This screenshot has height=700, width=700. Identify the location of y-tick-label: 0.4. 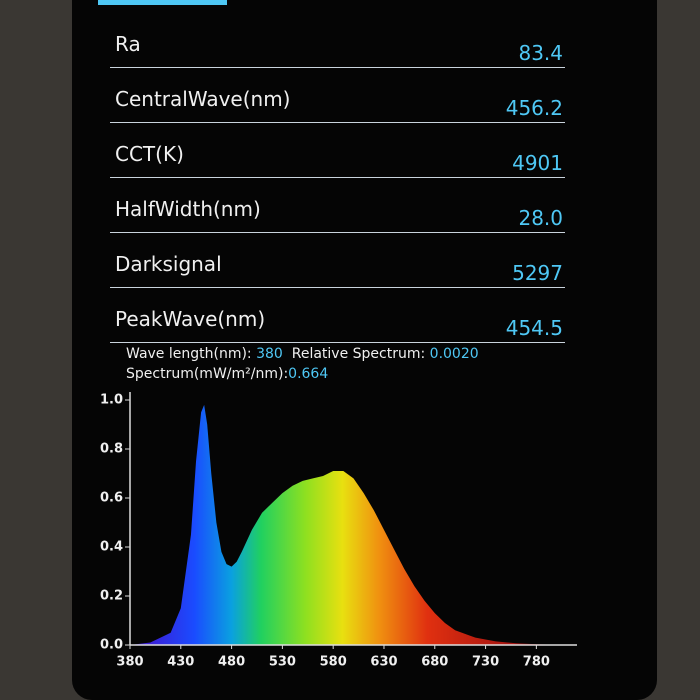
(111, 547).